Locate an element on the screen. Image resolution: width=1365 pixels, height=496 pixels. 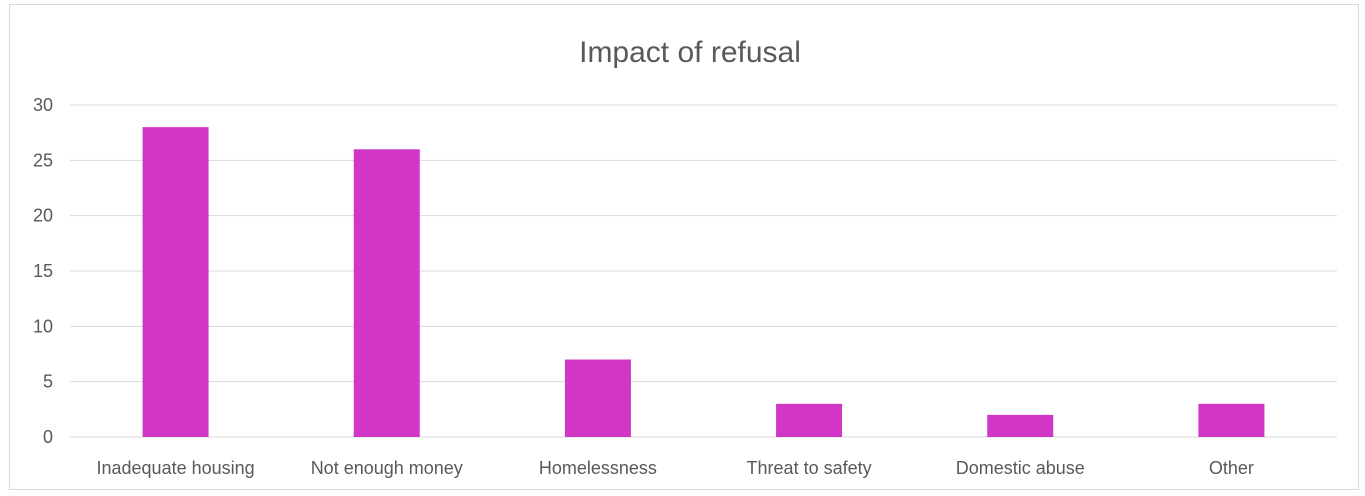
y-axis-ticks: 0 5 10 15 20 25 30 is located at coordinates (43, 271).